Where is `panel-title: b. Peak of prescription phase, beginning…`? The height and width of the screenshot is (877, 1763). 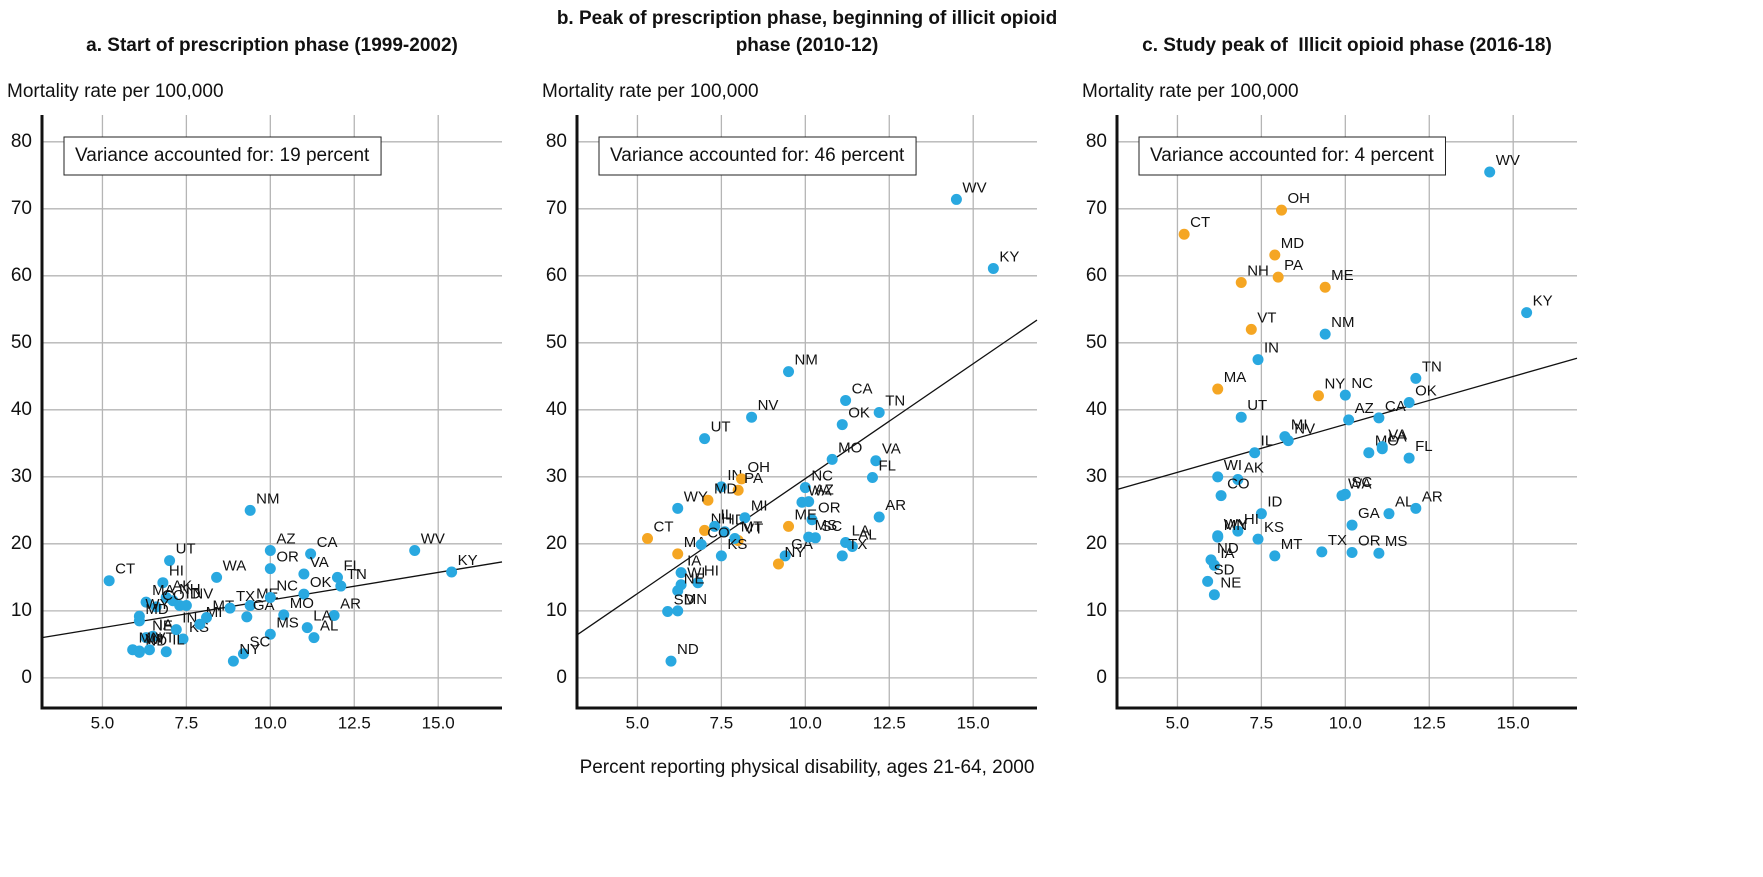 panel-title: b. Peak of prescription phase, beginning… is located at coordinates (809, 32).